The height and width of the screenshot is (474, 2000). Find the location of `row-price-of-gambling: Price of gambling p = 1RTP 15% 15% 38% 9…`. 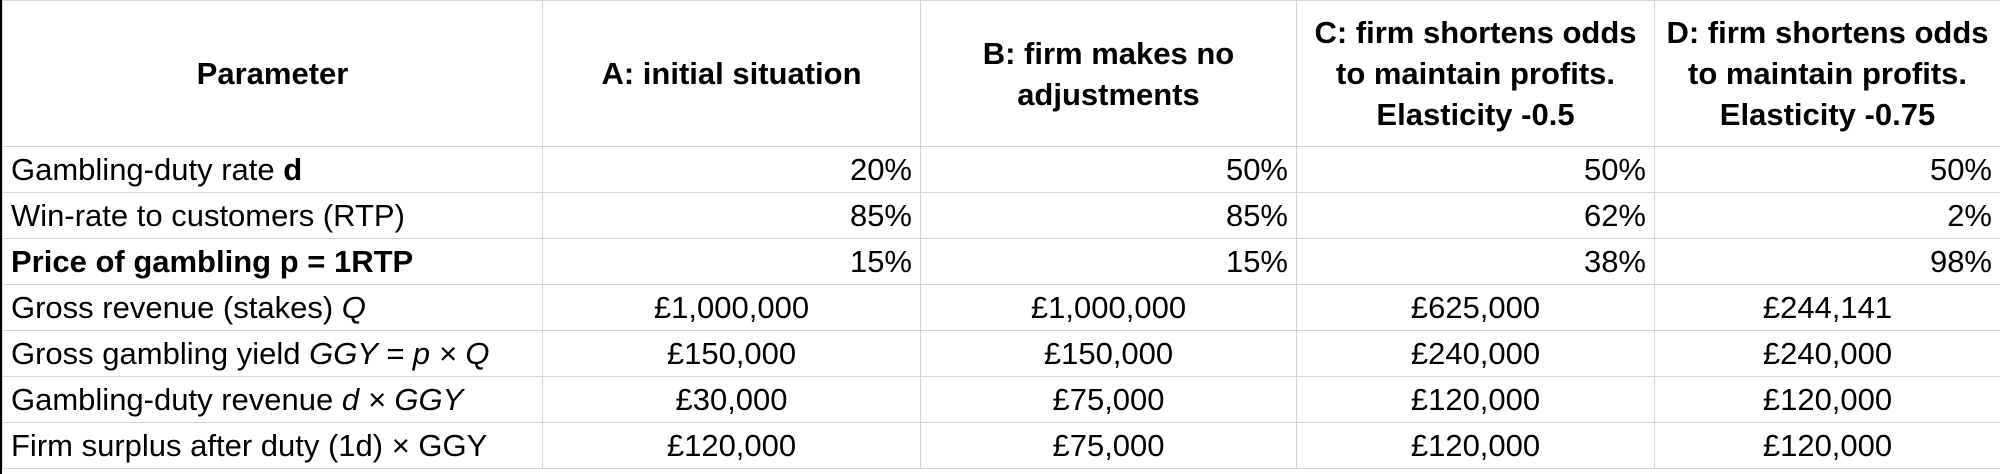

row-price-of-gambling: Price of gambling p = 1RTP 15% 15% 38% 9… is located at coordinates (1001, 261).